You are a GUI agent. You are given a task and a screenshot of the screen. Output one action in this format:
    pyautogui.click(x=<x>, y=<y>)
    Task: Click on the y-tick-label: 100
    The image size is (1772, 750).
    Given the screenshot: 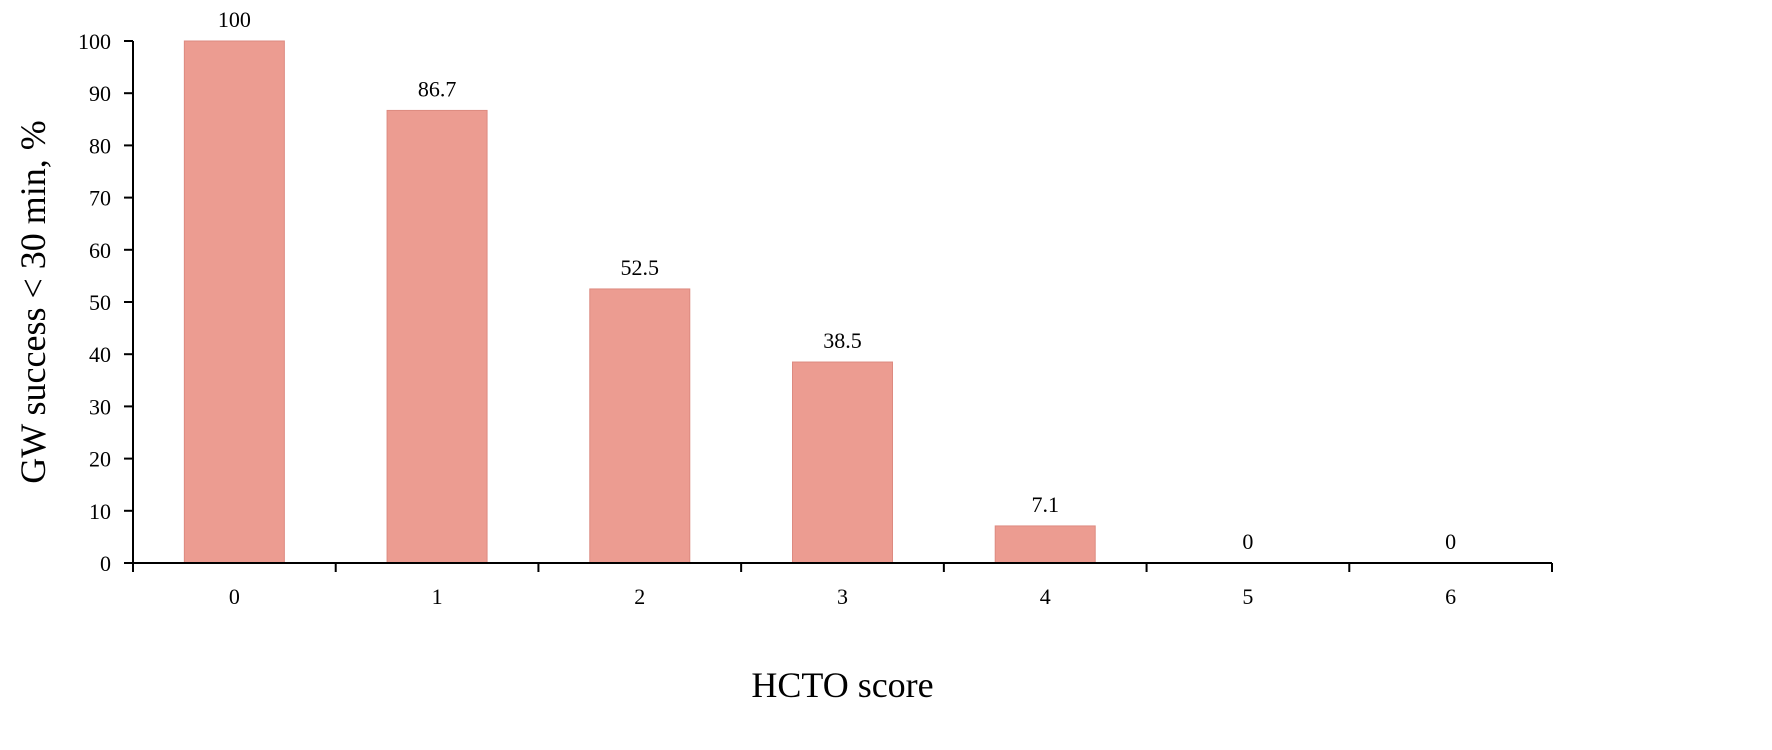 What is the action you would take?
    pyautogui.click(x=94, y=41)
    